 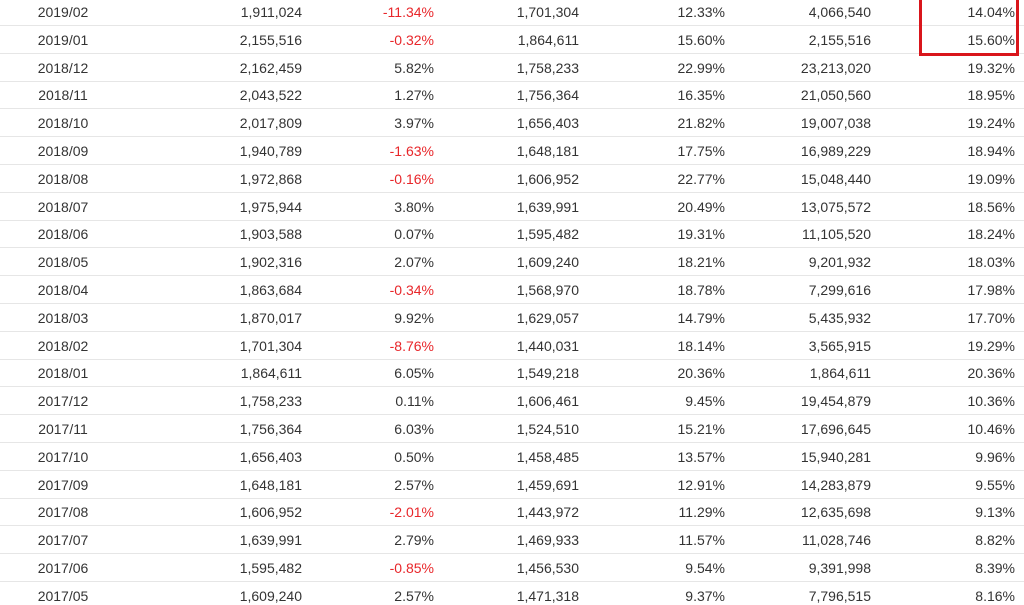 I want to click on cell-value-1: 1,639,991, so click(x=270, y=540).